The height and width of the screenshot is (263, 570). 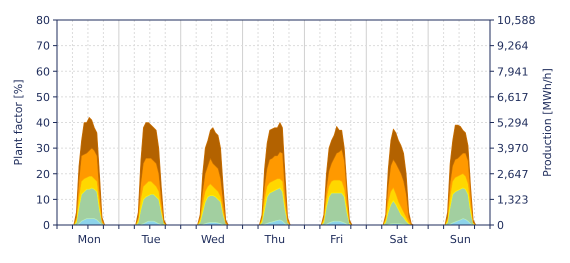 What do you see at coordinates (460, 239) in the screenshot?
I see `x-tick-label: Sun` at bounding box center [460, 239].